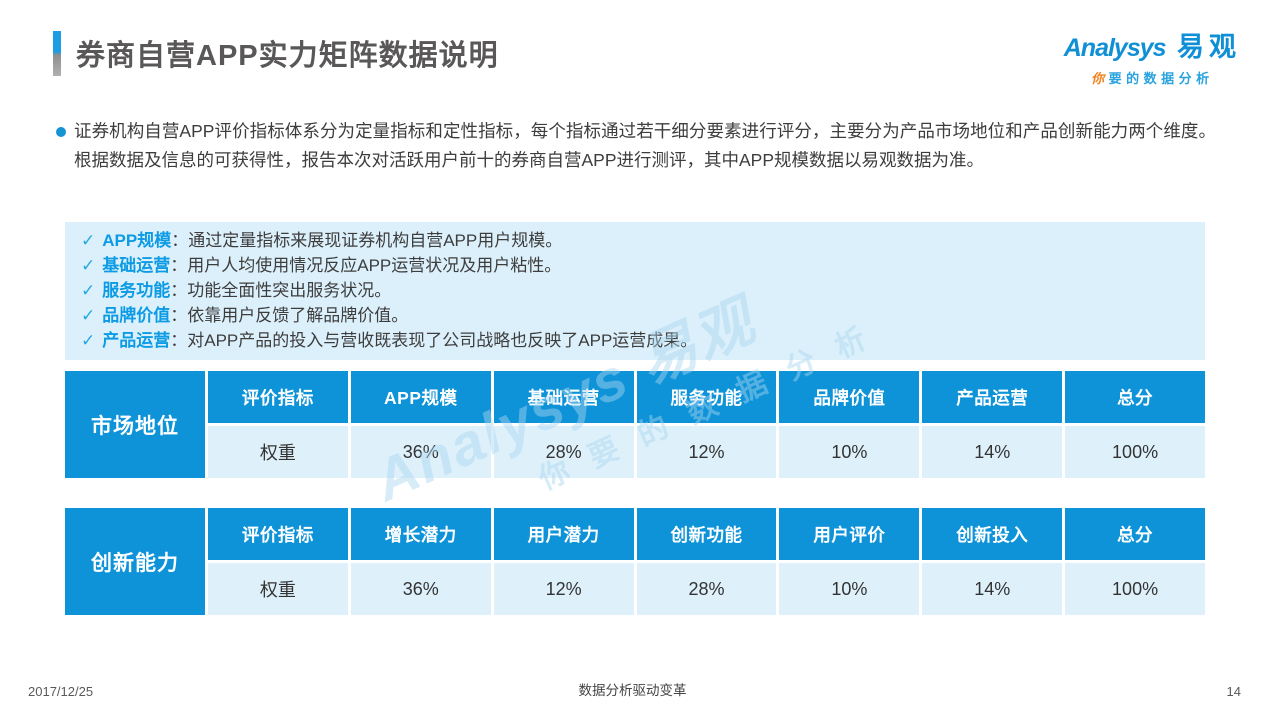 This screenshot has width=1265, height=712. I want to click on footer-date: 2017/12/25, so click(61, 691).